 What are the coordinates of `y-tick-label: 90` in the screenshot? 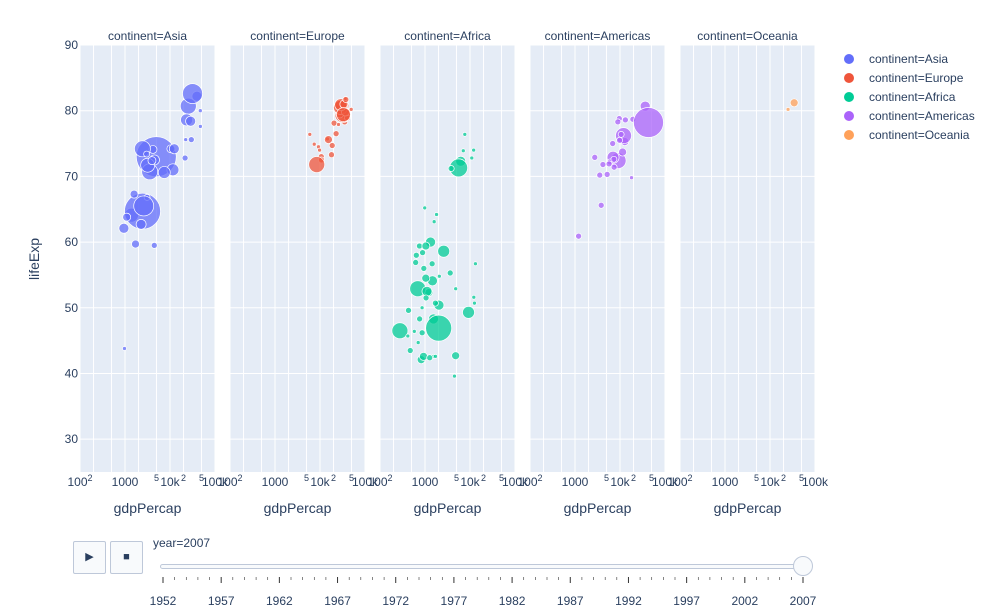 It's located at (72, 45).